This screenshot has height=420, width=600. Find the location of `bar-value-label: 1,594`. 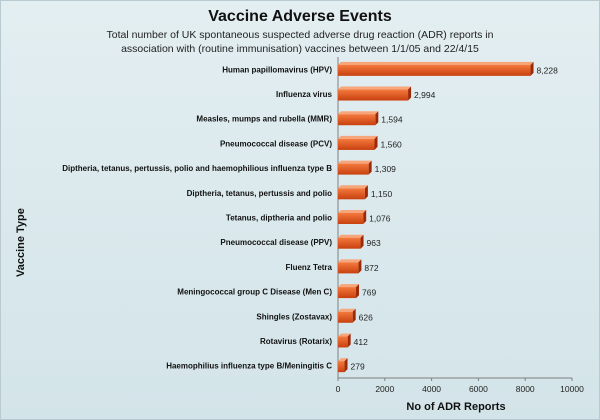

bar-value-label: 1,594 is located at coordinates (392, 120).